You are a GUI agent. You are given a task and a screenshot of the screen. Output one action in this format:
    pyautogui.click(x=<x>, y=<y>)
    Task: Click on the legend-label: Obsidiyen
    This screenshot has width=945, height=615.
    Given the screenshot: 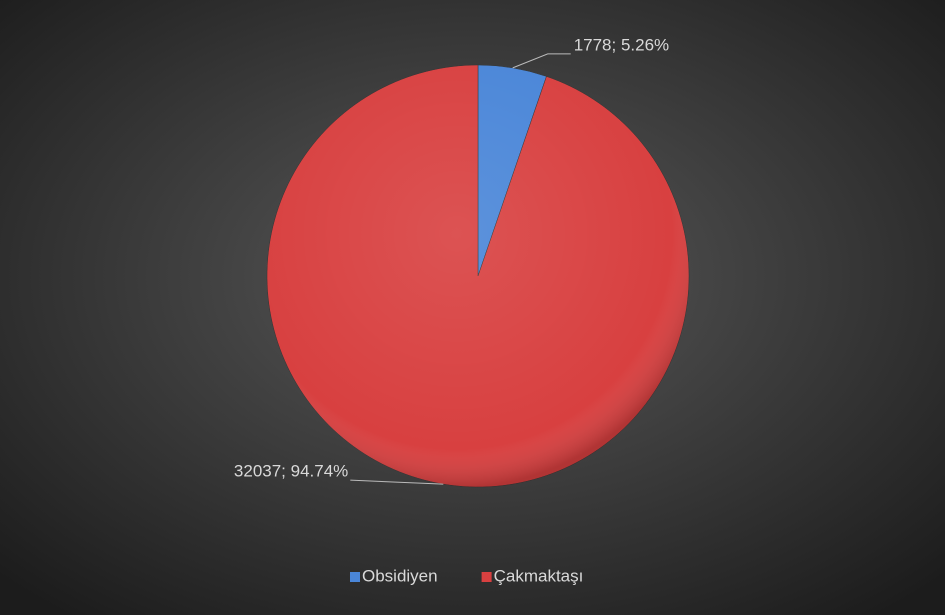 What is the action you would take?
    pyautogui.click(x=400, y=575)
    